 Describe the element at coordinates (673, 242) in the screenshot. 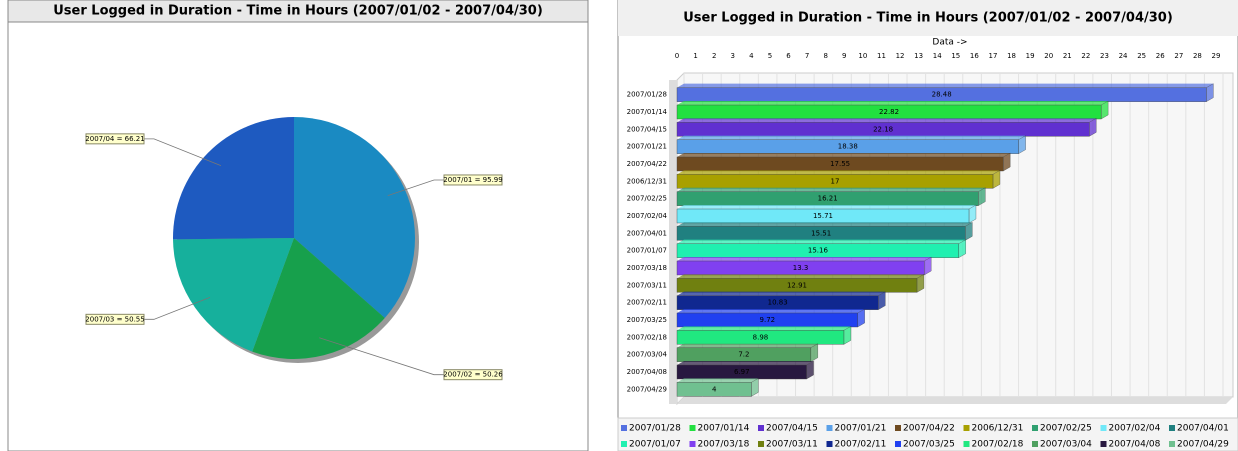

I see `plot-left-wall` at that location.